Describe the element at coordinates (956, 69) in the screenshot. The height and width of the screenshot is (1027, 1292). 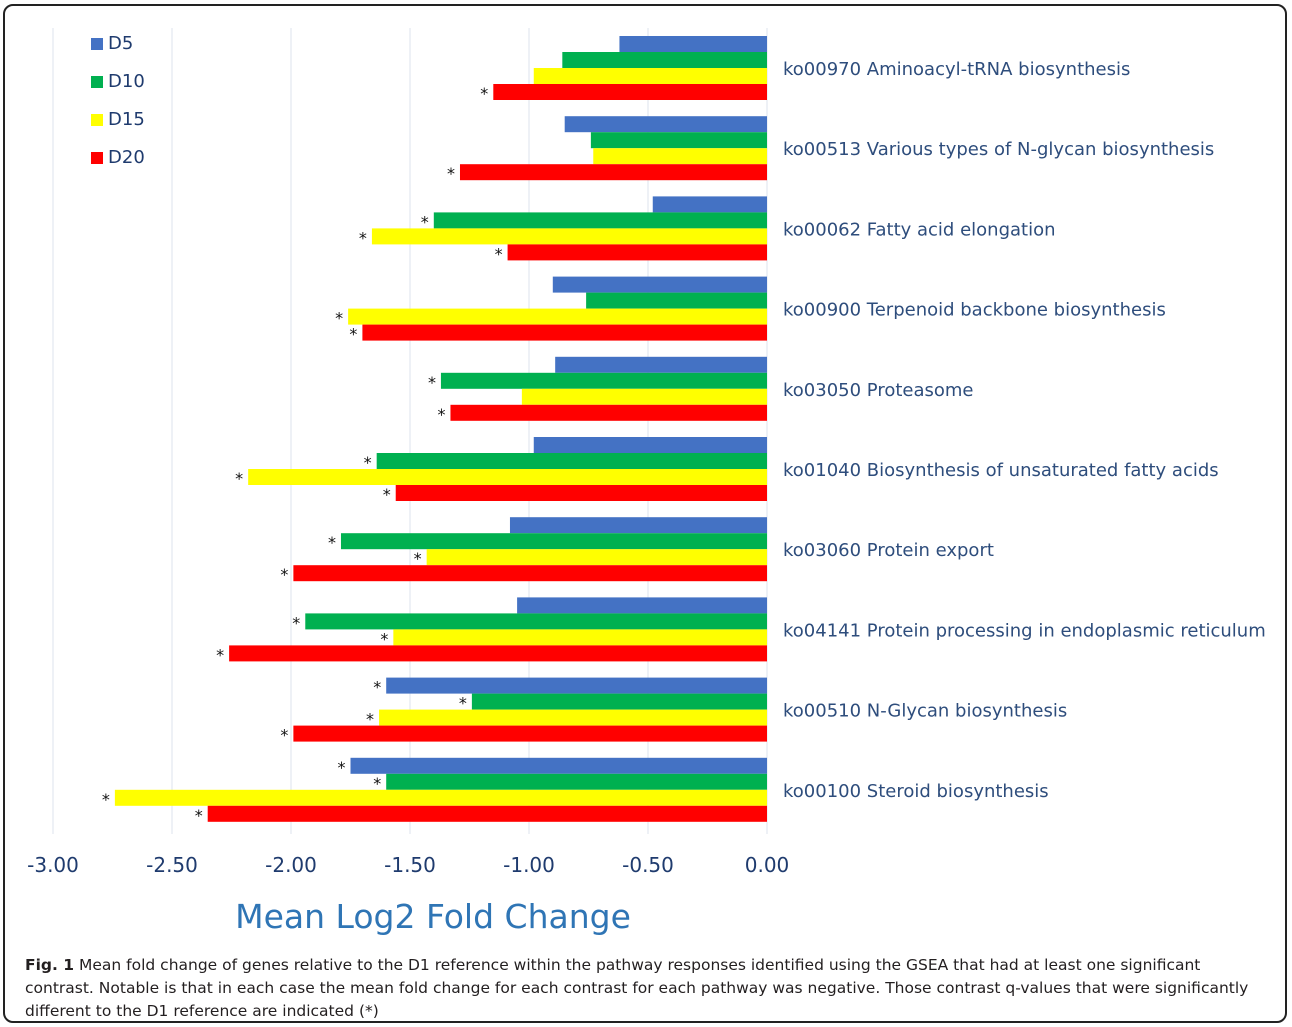
I see `category-label: ko00970 Aminoacyl-tRNA biosynthesis` at that location.